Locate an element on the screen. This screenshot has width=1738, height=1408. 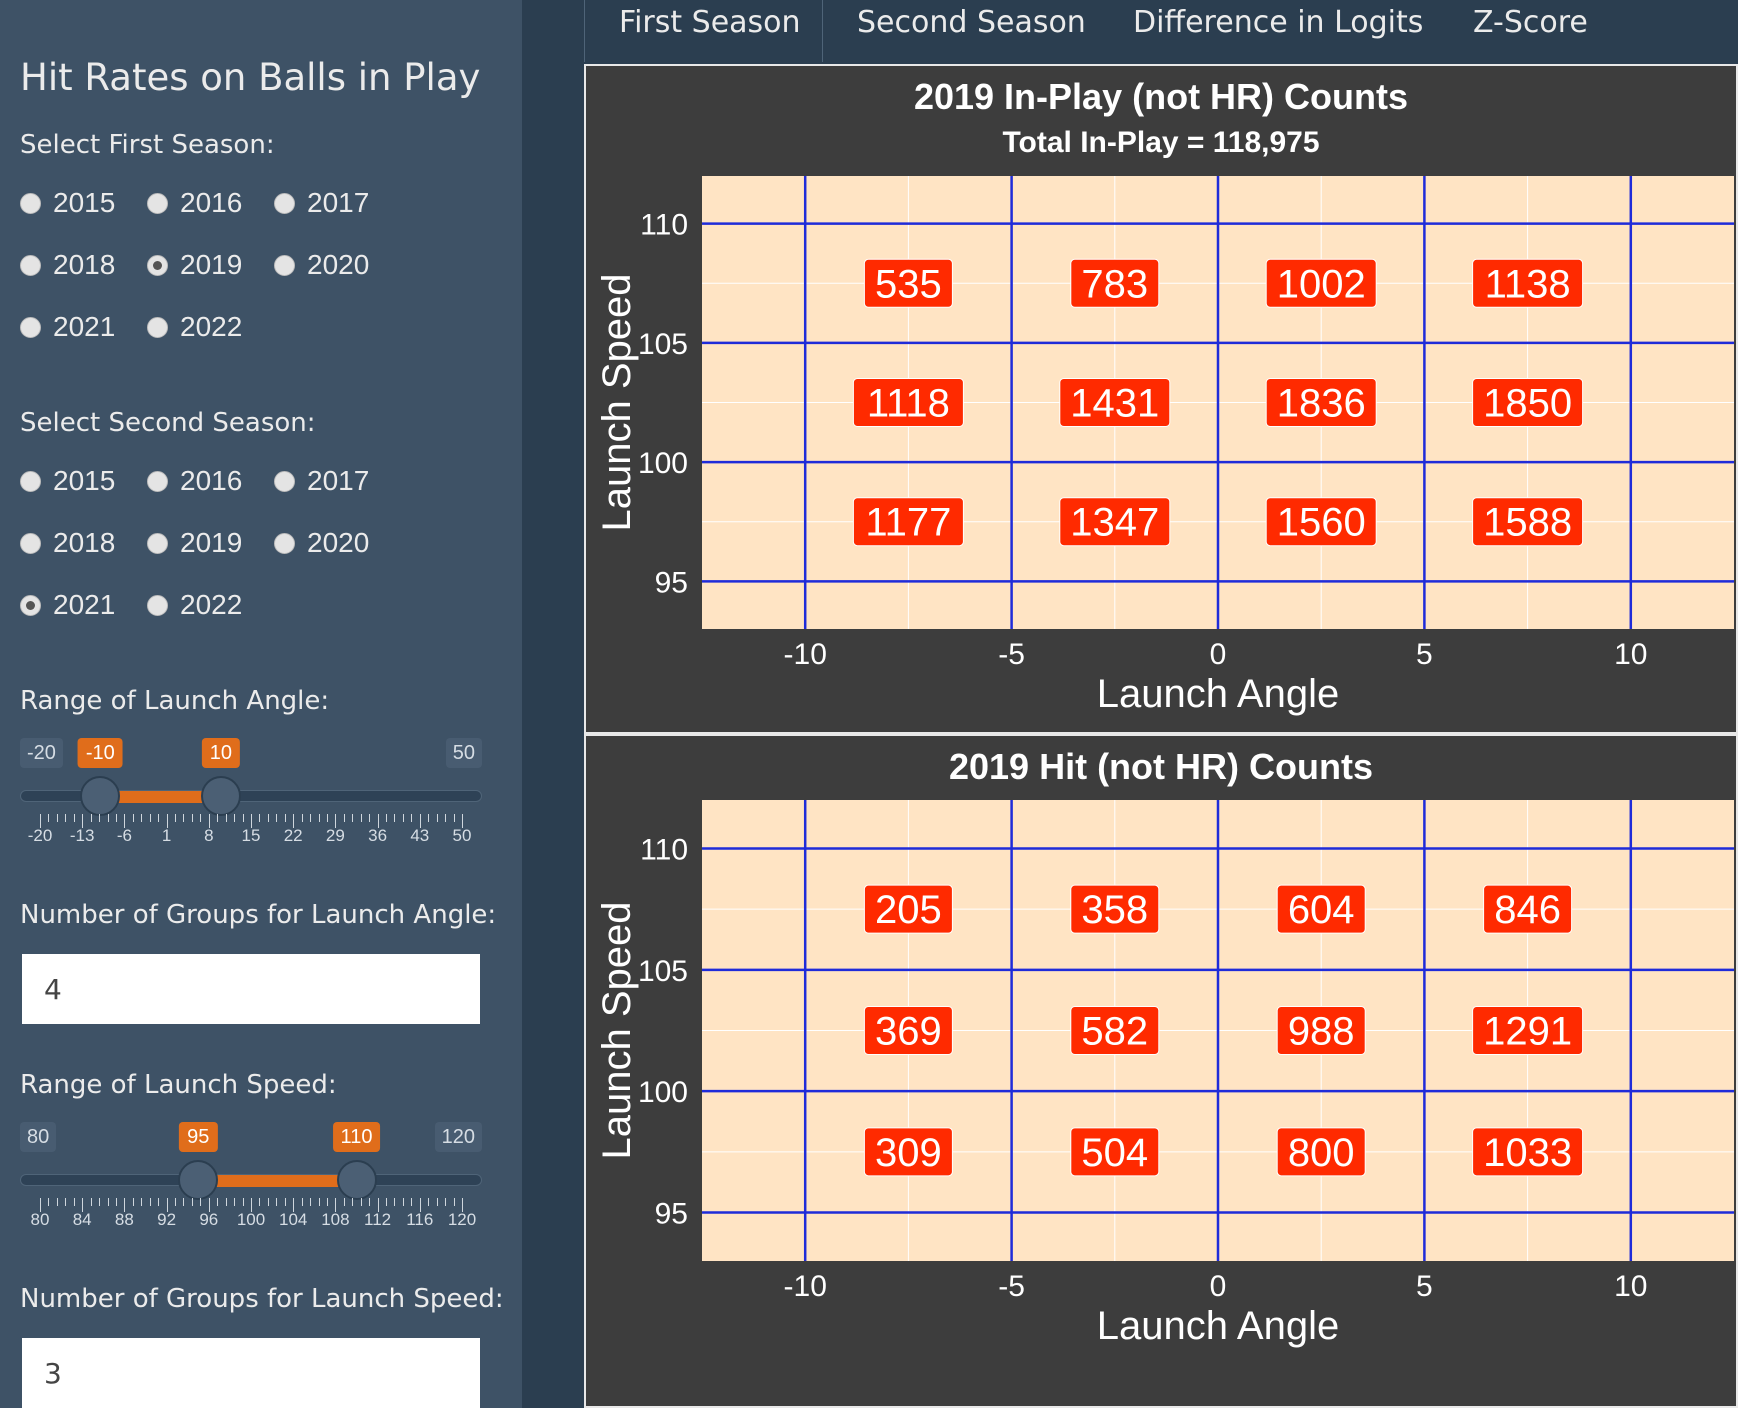
radio-label: 2021 is located at coordinates (84, 326).